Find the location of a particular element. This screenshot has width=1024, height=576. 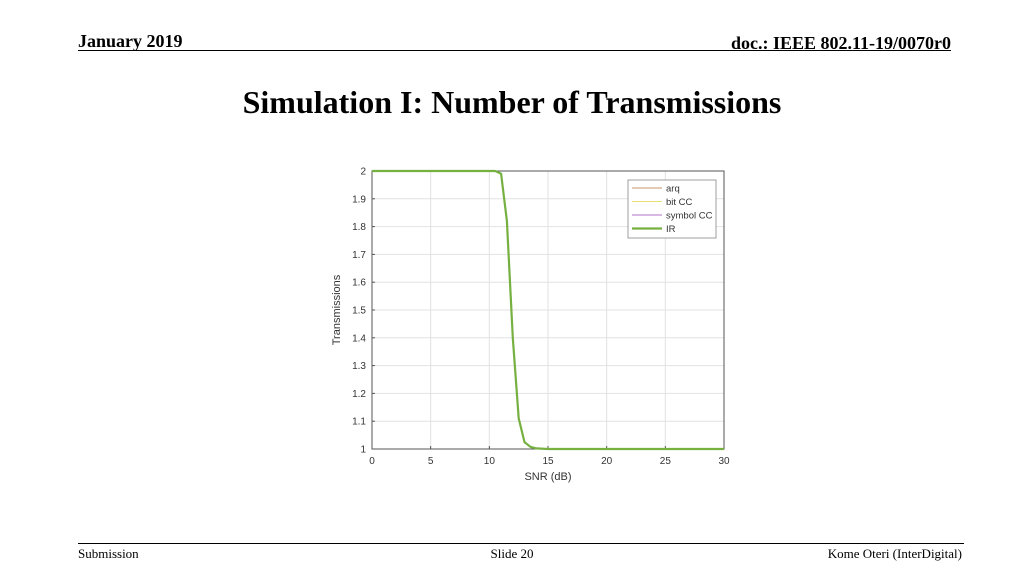

y-tick-label: 2 is located at coordinates (363, 172).